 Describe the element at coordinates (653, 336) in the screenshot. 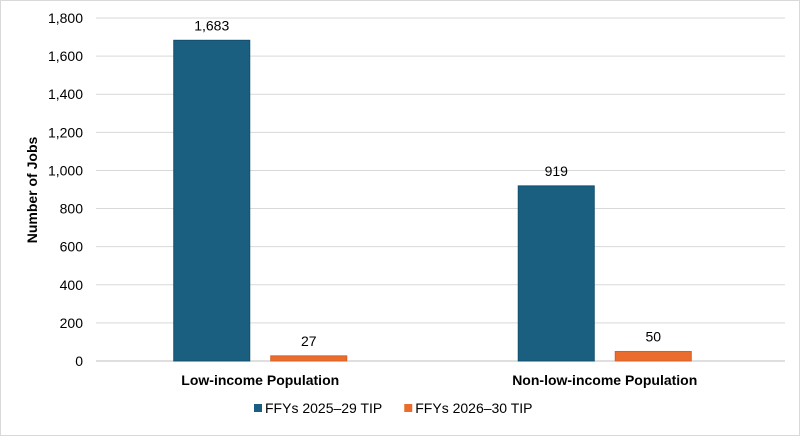

I see `data-label: 50` at that location.